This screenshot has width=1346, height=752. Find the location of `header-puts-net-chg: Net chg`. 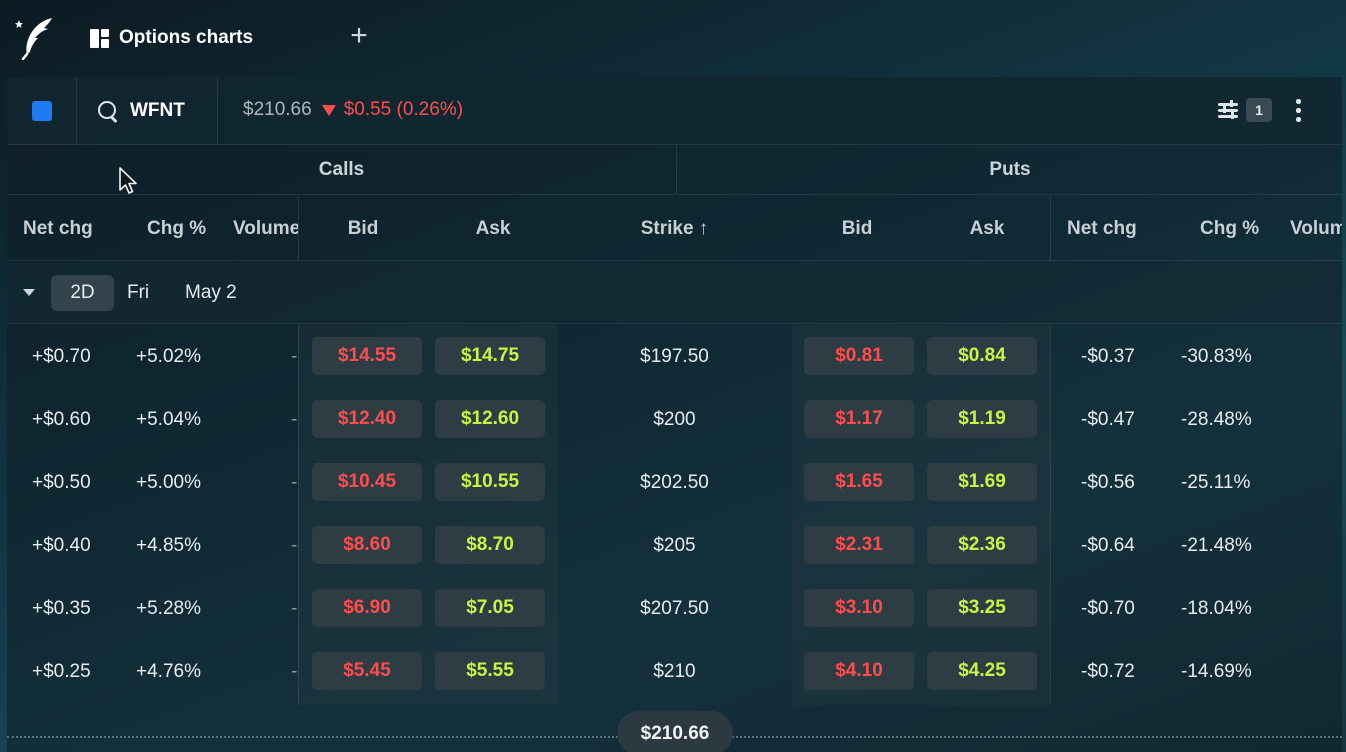

header-puts-net-chg: Net chg is located at coordinates (1102, 228).